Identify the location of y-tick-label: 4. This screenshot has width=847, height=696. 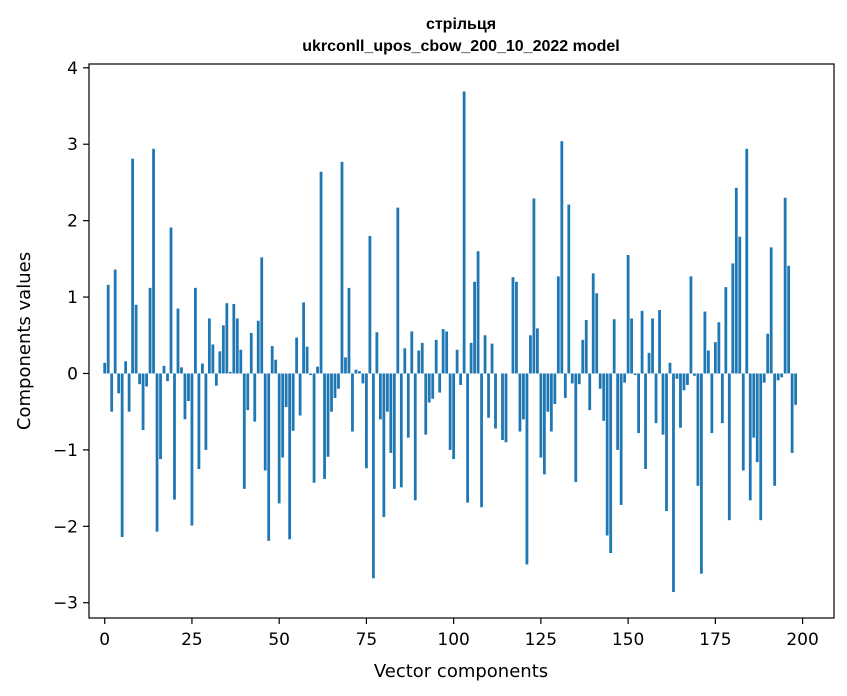
(72, 69).